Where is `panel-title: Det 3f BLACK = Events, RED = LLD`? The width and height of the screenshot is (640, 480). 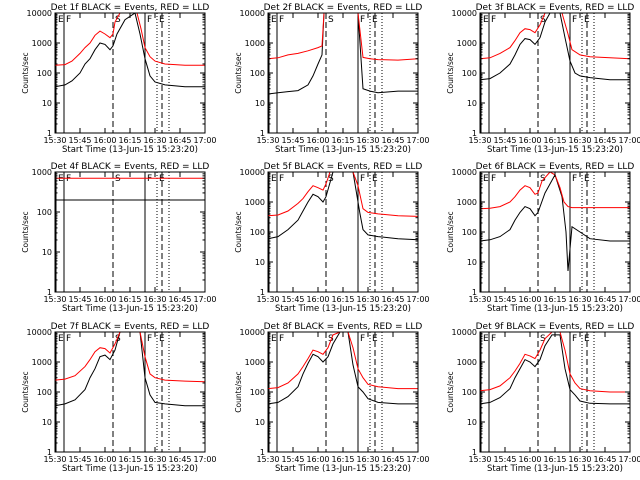 panel-title: Det 3f BLACK = Events, RED = LLD is located at coordinates (555, 8).